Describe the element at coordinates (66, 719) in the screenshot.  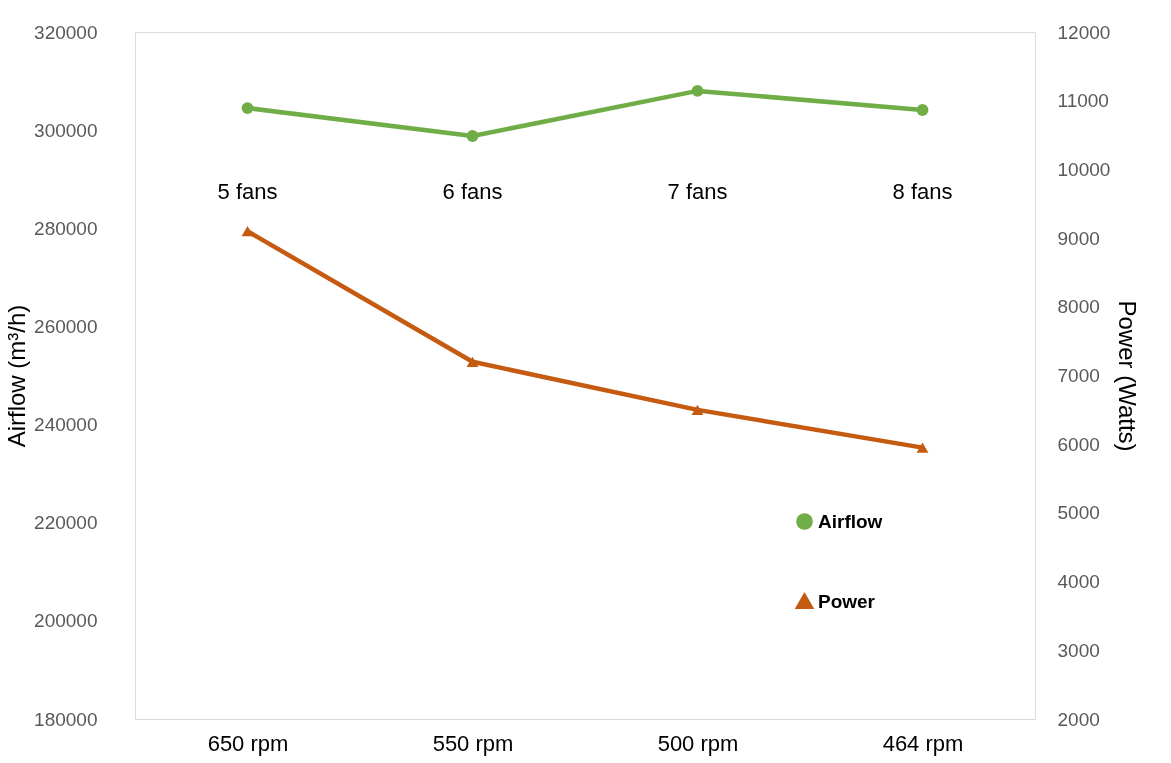
I see `y-tick-label: 180000` at that location.